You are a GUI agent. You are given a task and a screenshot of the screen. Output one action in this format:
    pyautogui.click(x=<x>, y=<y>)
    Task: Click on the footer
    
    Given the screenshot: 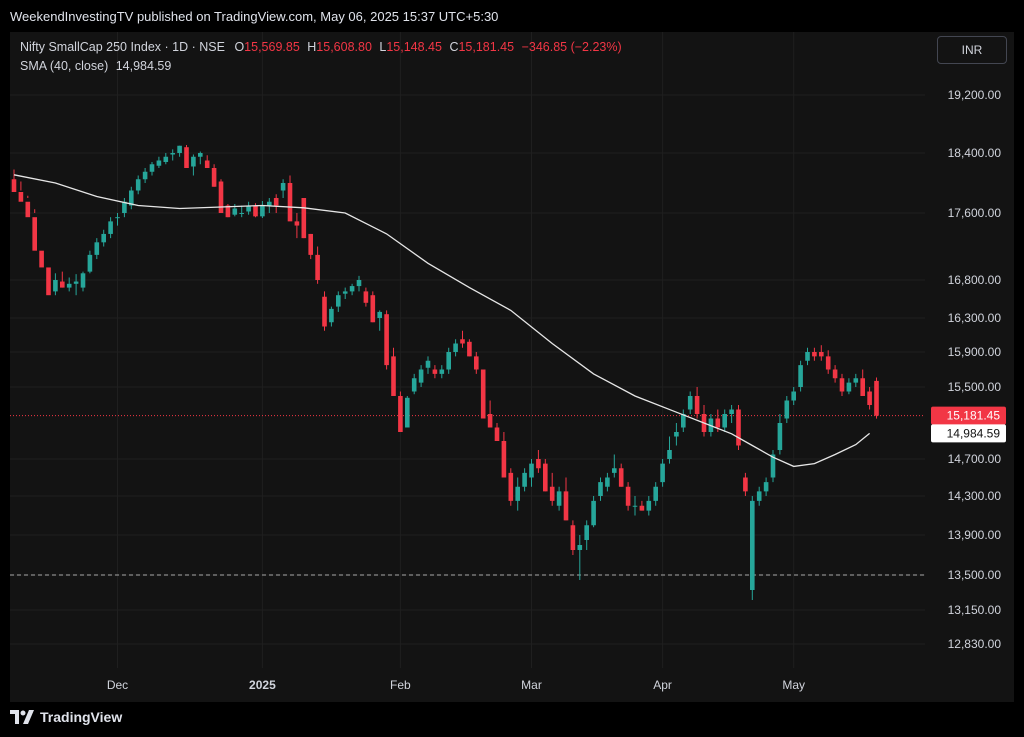 What is the action you would take?
    pyautogui.click(x=512, y=719)
    